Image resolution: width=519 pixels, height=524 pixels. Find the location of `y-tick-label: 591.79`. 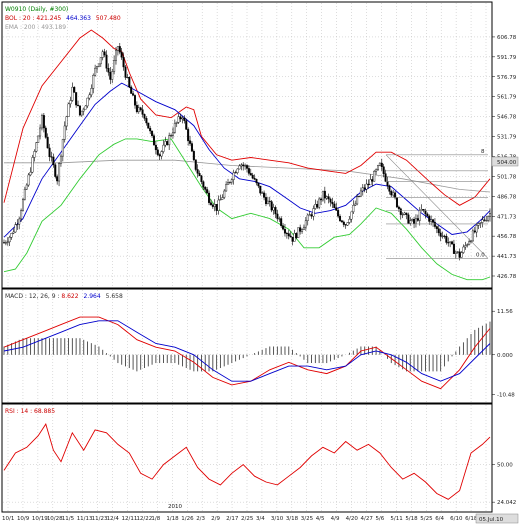

y-tick-label: 591.79 is located at coordinates (507, 58).